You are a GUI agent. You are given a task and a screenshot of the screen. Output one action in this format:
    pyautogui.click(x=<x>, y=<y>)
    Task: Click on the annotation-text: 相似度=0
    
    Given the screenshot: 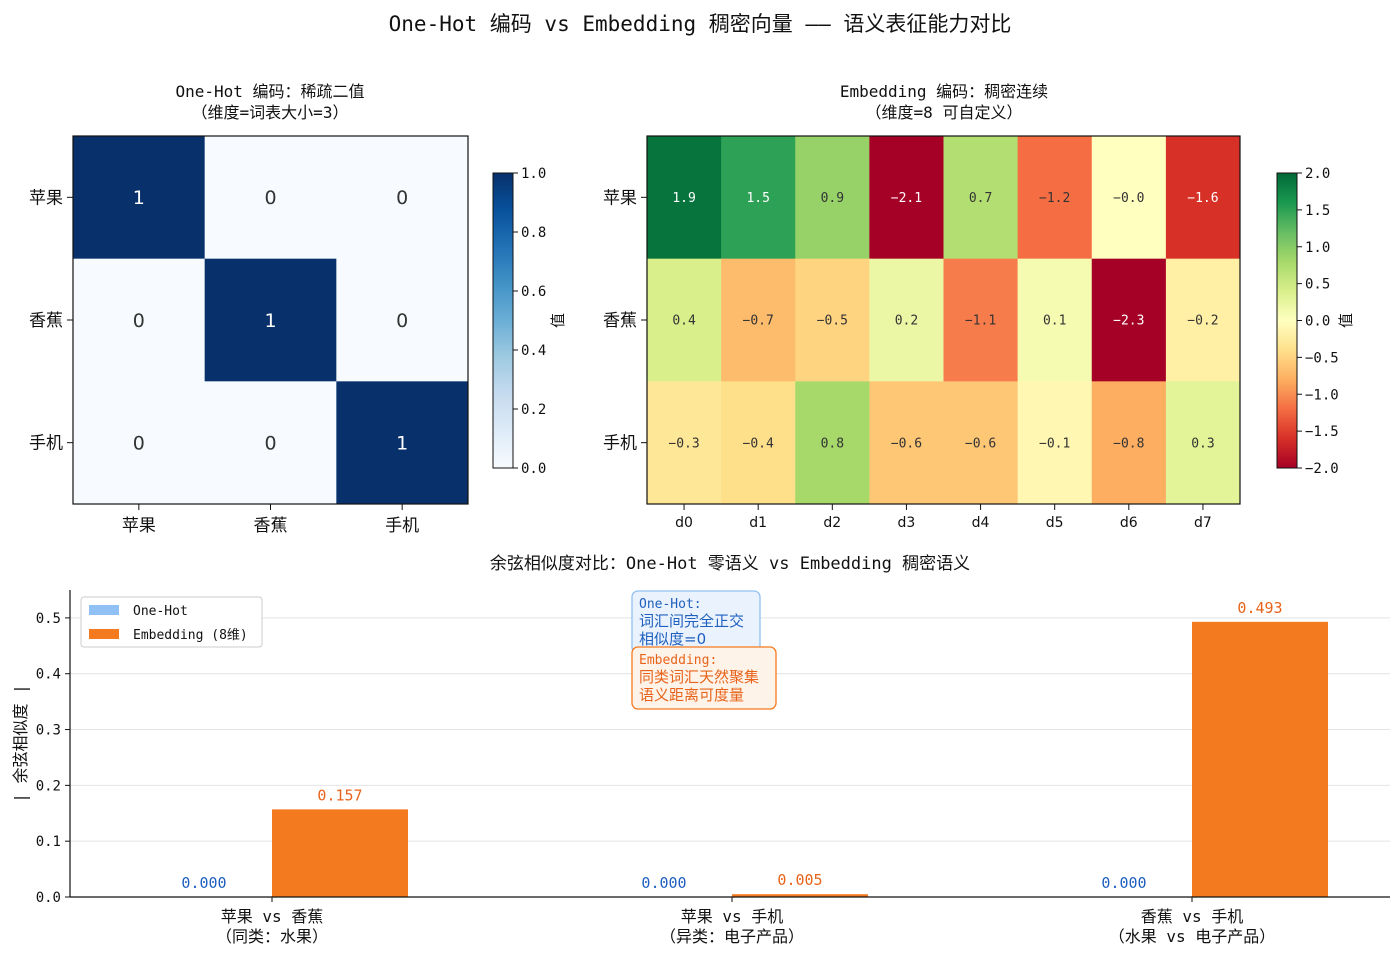 What is the action you would take?
    pyautogui.click(x=672, y=639)
    